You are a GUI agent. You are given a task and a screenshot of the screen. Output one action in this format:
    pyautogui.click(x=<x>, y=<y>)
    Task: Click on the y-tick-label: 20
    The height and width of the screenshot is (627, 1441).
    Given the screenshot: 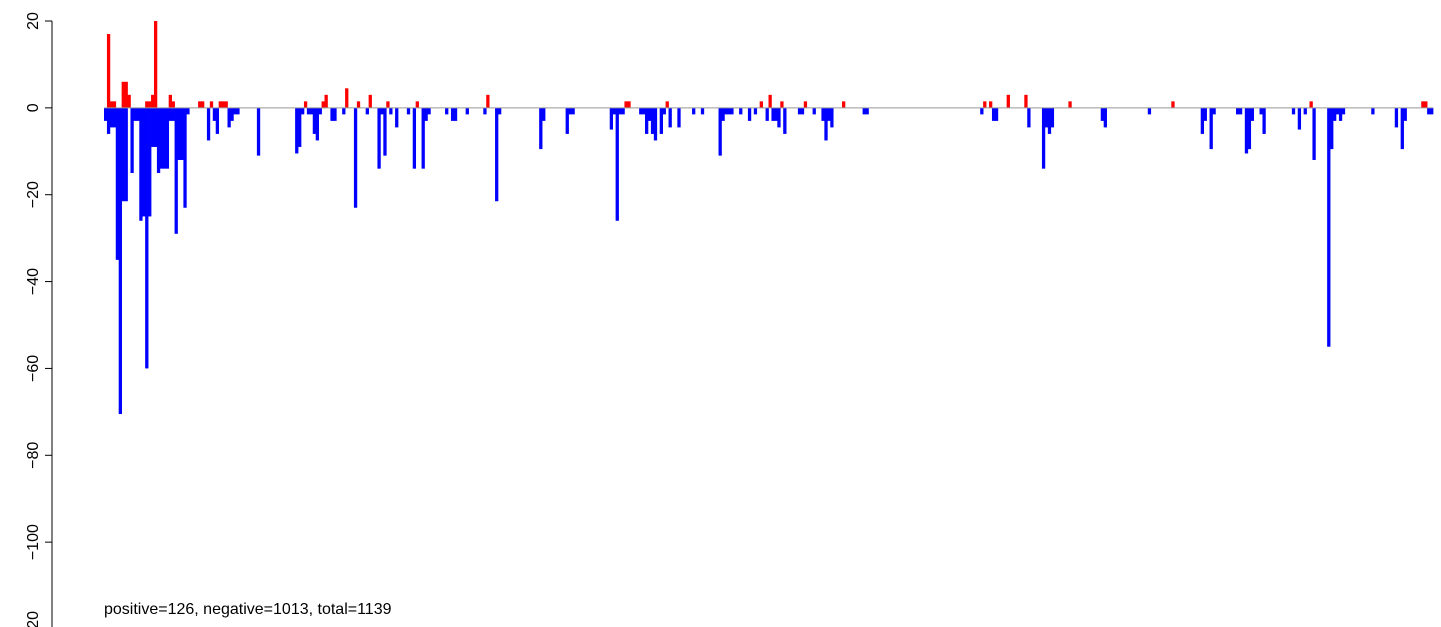 What is the action you would take?
    pyautogui.click(x=33, y=21)
    